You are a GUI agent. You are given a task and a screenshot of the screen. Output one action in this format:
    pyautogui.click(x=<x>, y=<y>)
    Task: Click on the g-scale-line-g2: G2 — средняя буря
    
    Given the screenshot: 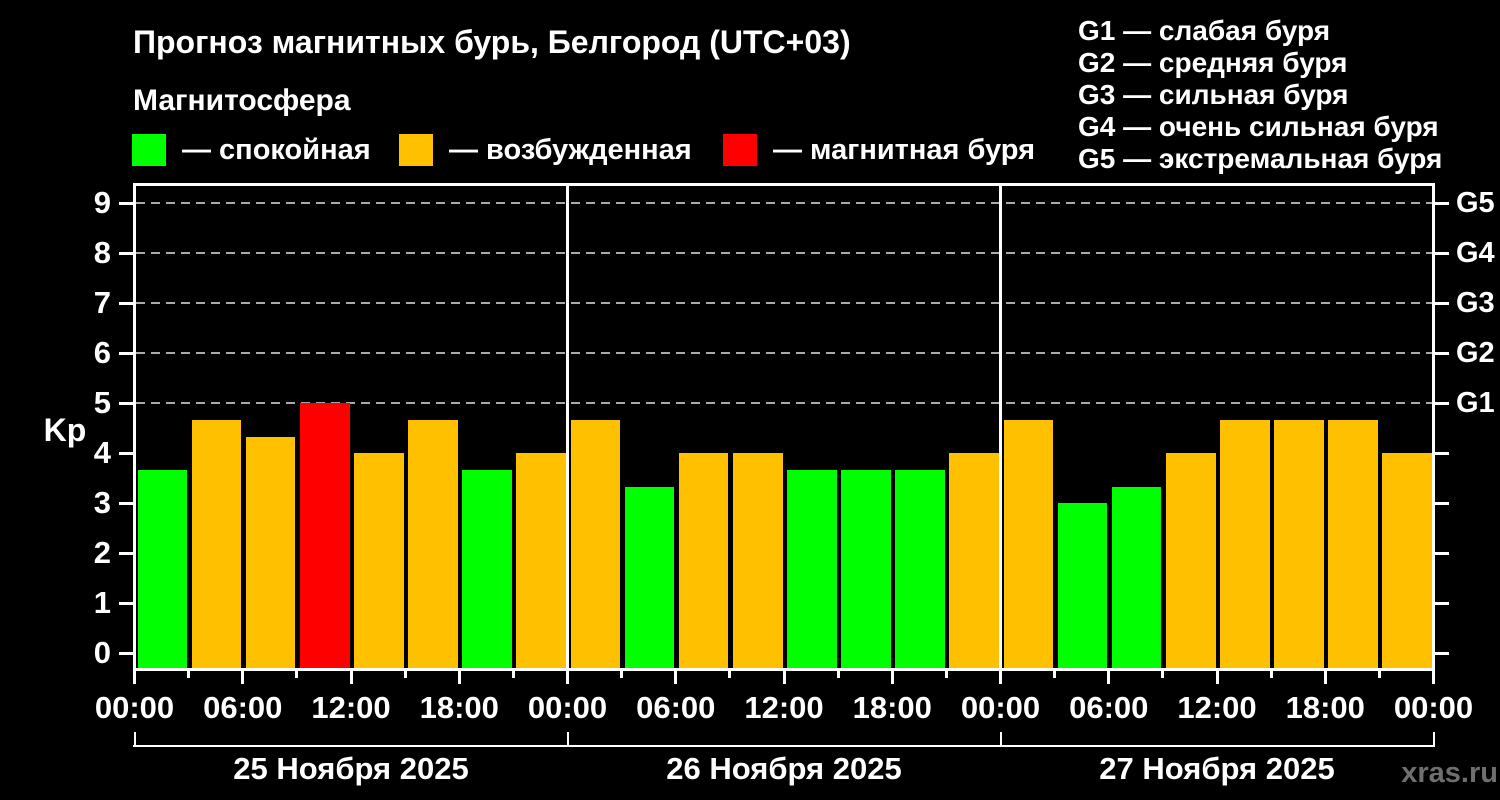 What is the action you would take?
    pyautogui.click(x=1213, y=62)
    